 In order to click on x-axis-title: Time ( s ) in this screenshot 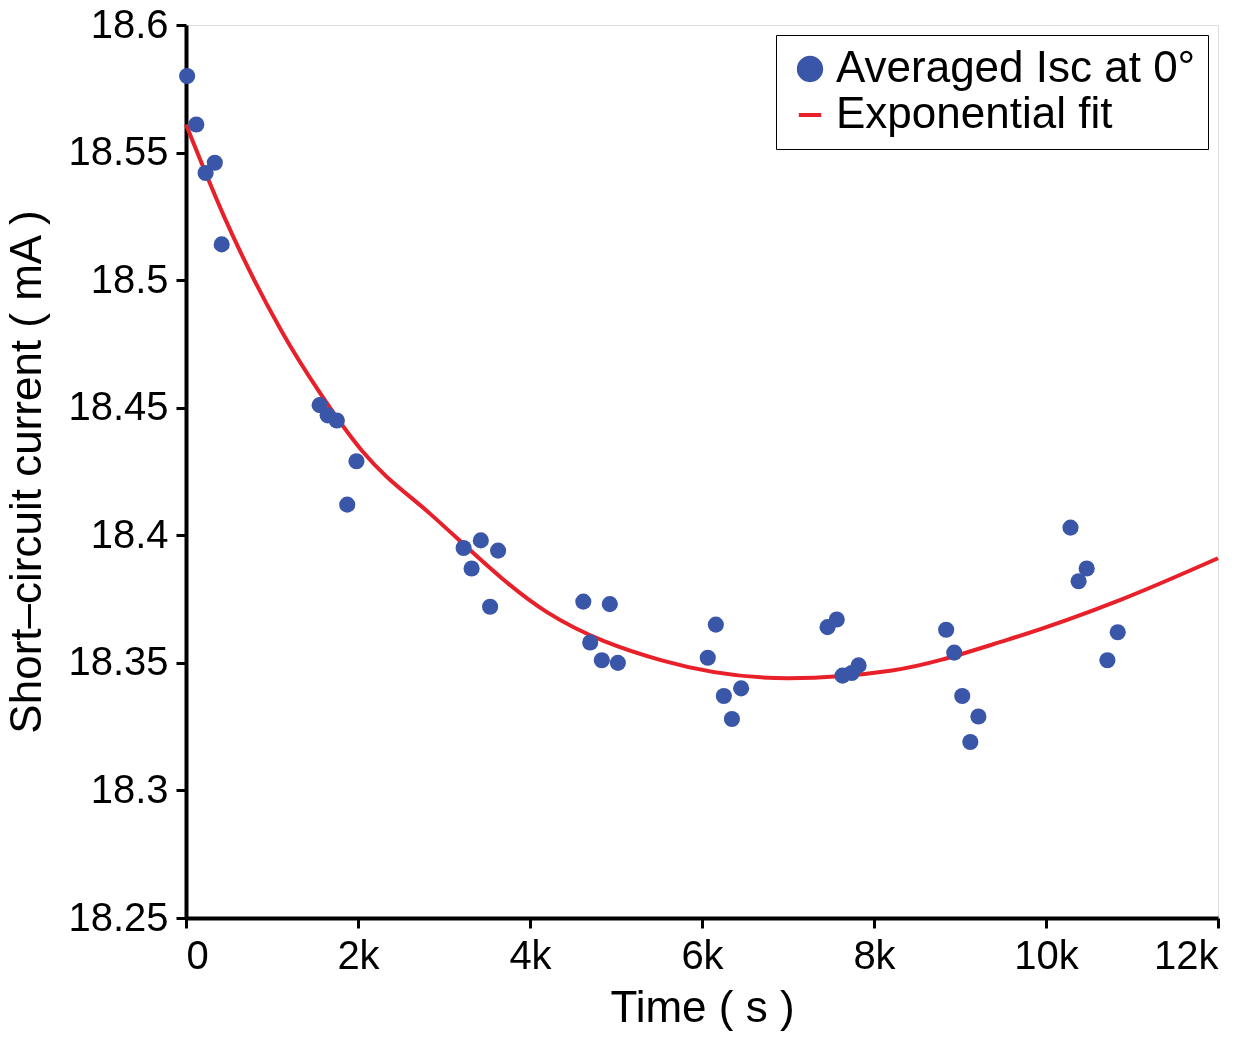, I will do `click(702, 1006)`.